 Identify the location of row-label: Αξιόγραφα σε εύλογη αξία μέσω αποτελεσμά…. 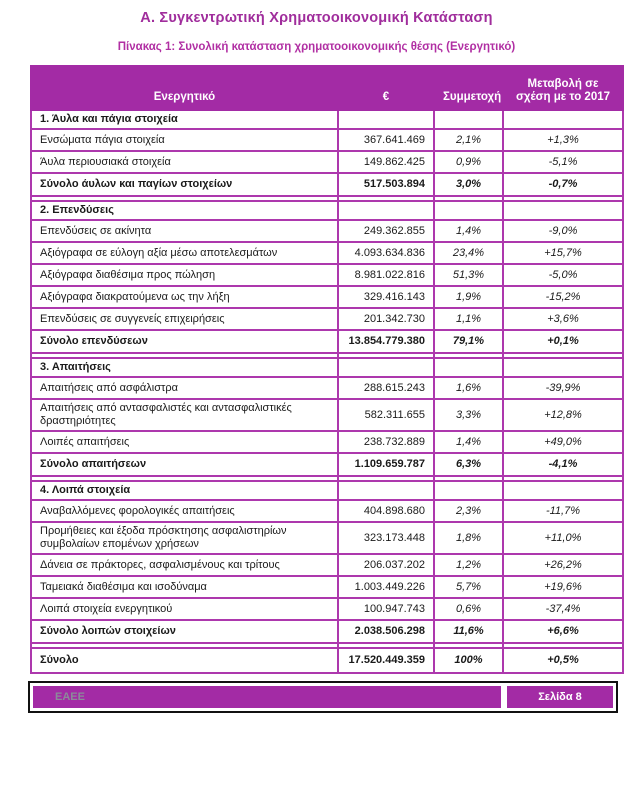
(184, 253).